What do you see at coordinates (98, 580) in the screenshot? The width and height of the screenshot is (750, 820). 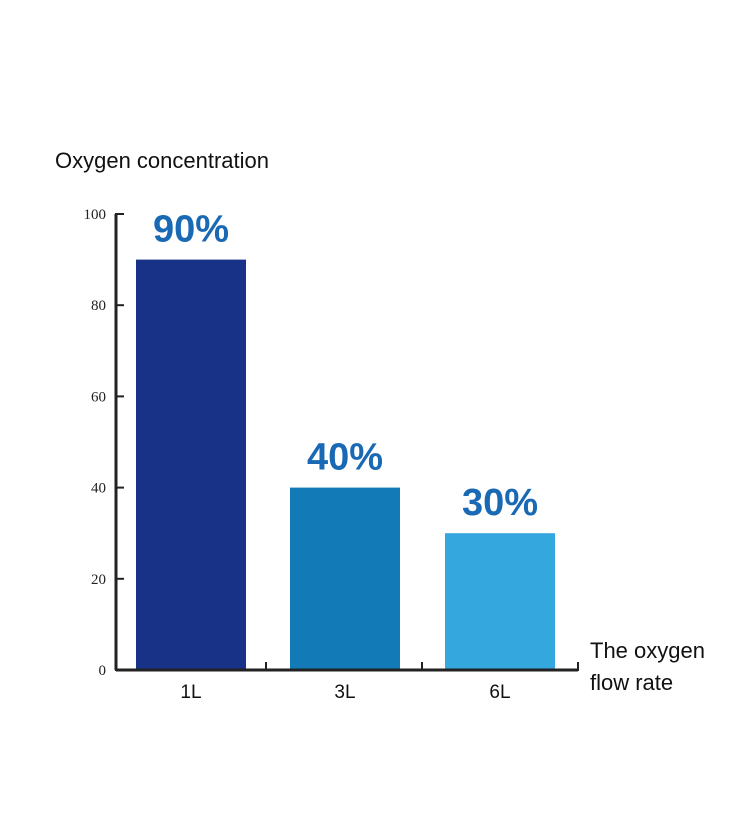 I see `y-tick-label: 20` at bounding box center [98, 580].